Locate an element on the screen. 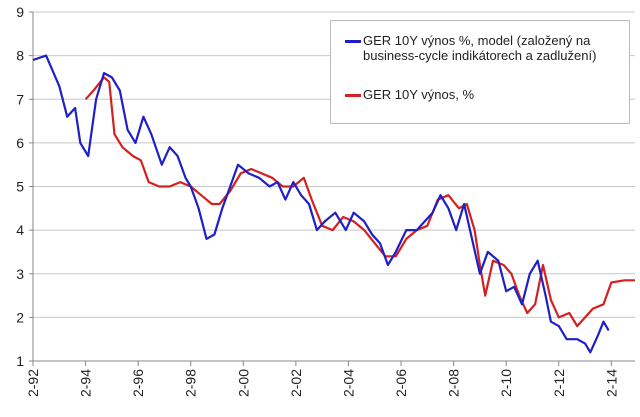 The image size is (640, 417). legend-item-actual: GER 10Y výnos, % is located at coordinates (409, 94).